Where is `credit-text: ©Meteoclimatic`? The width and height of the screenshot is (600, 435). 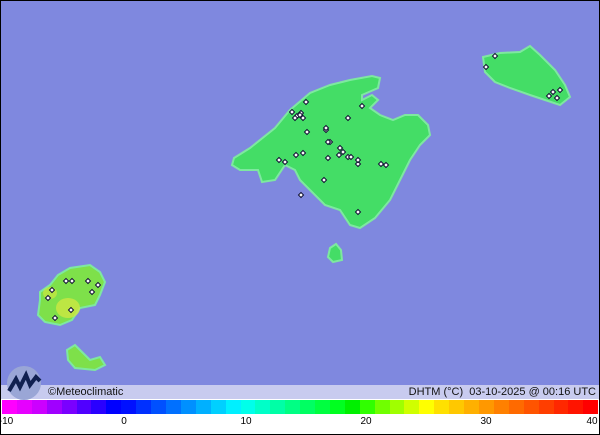
credit-text: ©Meteoclimatic is located at coordinates (86, 392).